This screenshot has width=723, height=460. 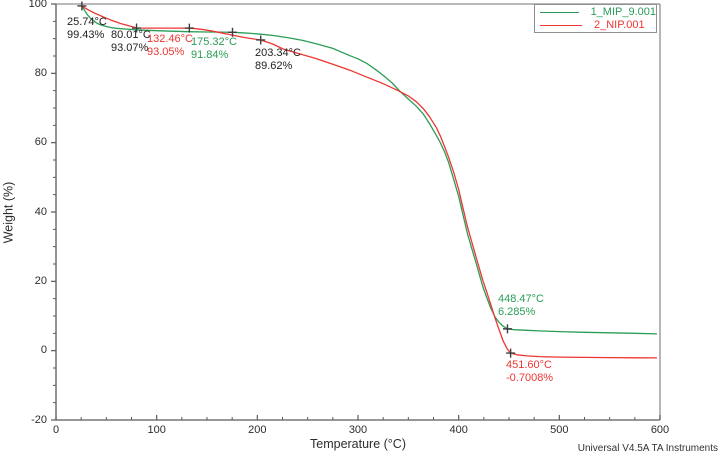 What do you see at coordinates (8, 212) in the screenshot?
I see `y-axis-title: Weight (%)` at bounding box center [8, 212].